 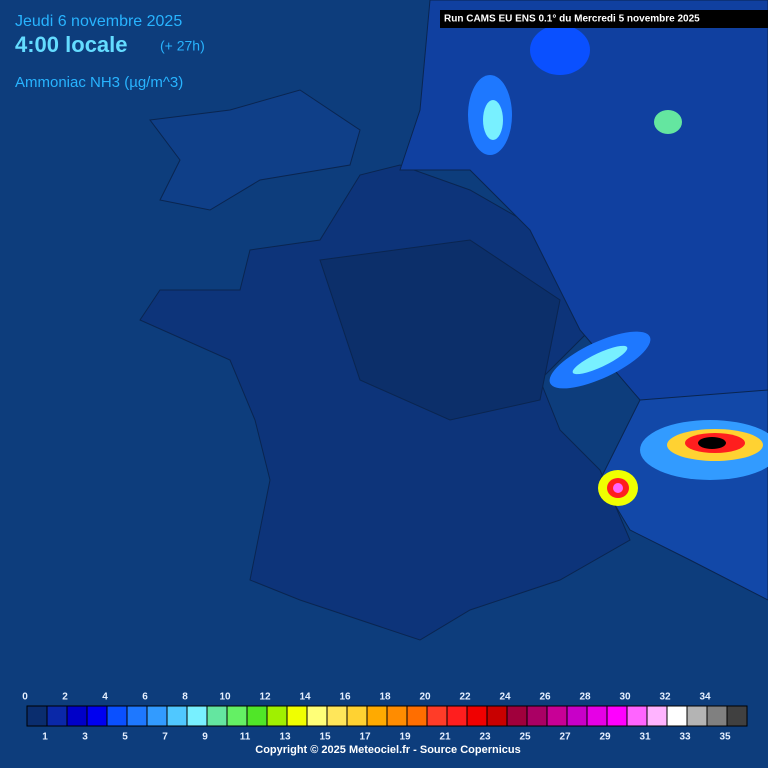 What do you see at coordinates (285, 737) in the screenshot?
I see `legend-label: 13` at bounding box center [285, 737].